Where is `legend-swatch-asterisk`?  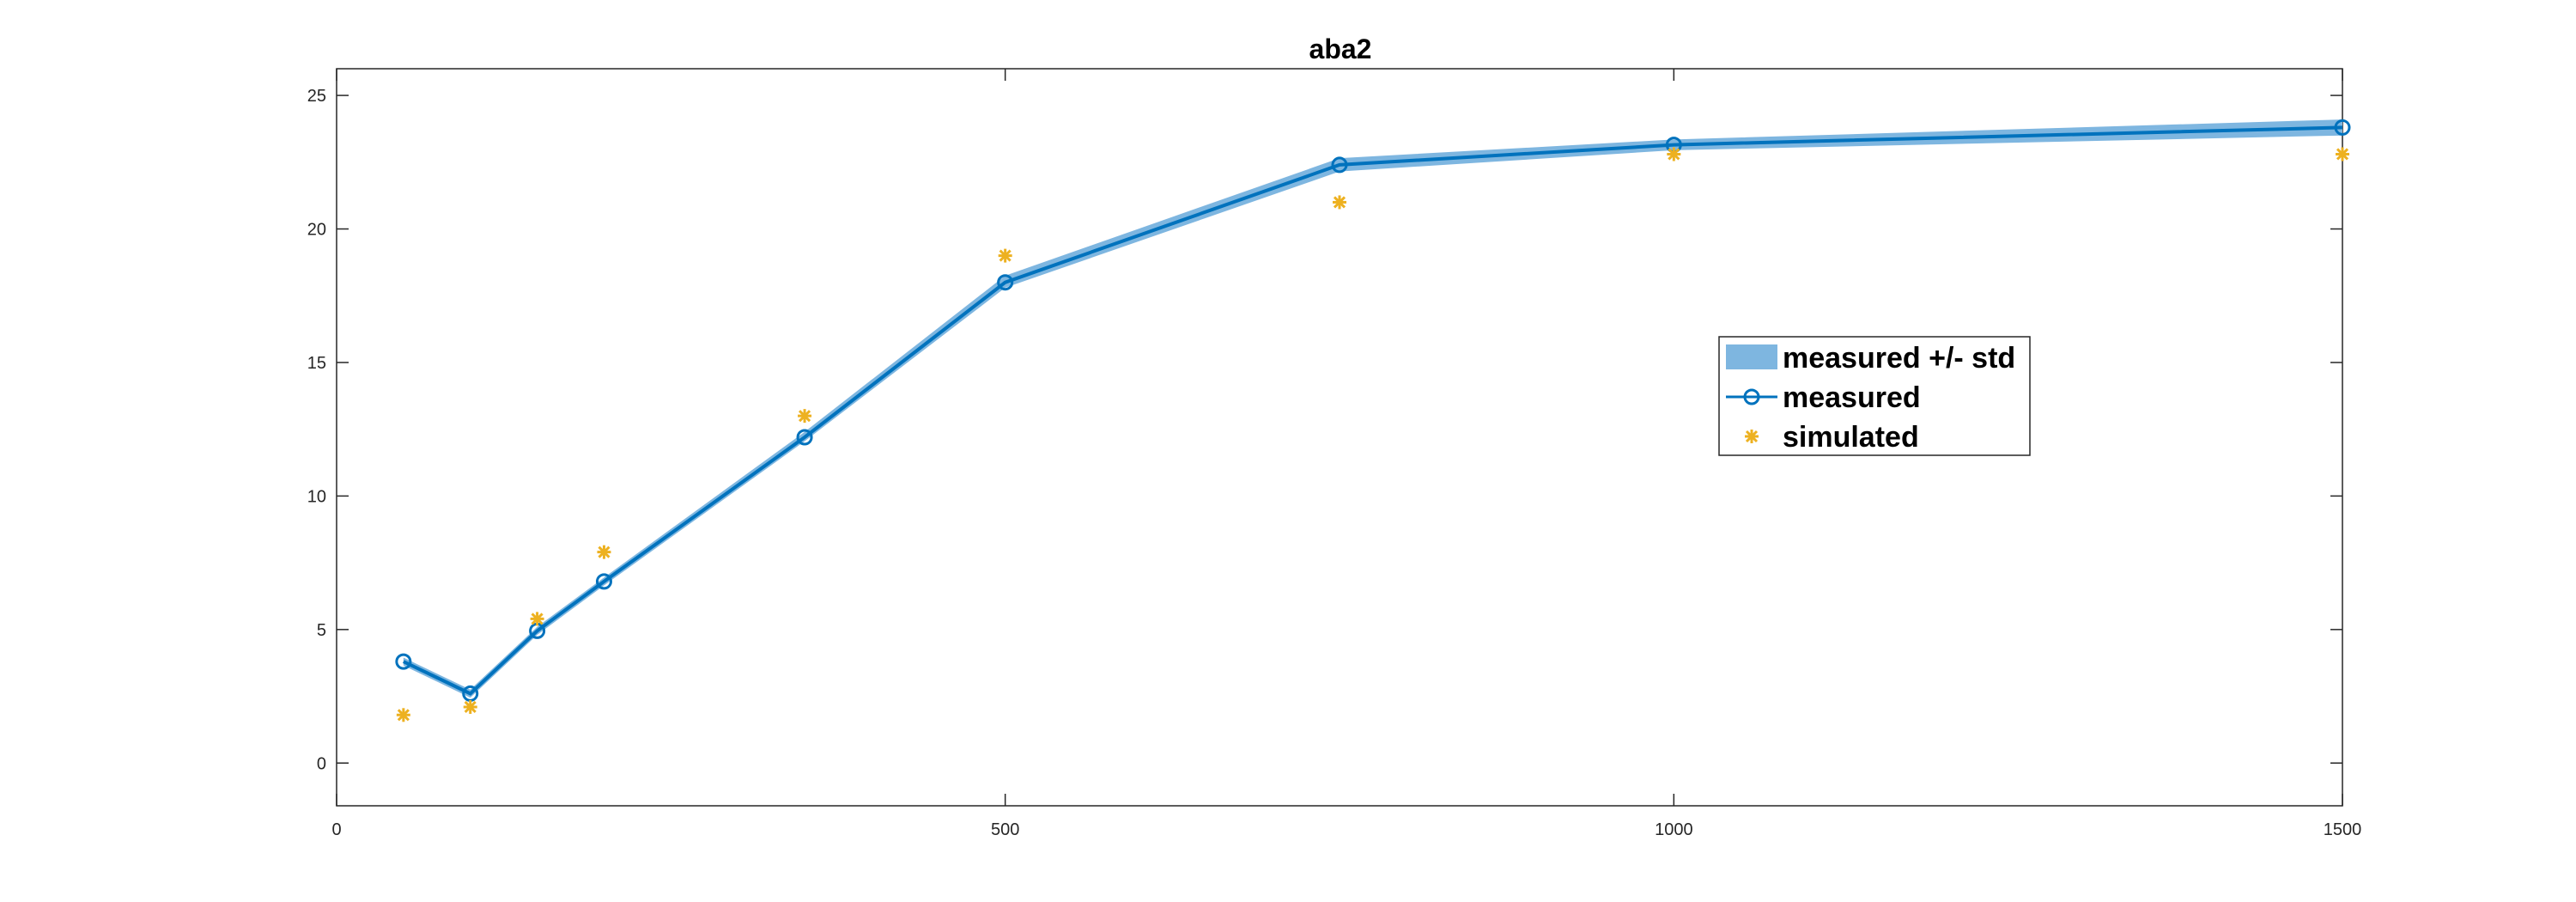
legend-swatch-asterisk is located at coordinates (1752, 436).